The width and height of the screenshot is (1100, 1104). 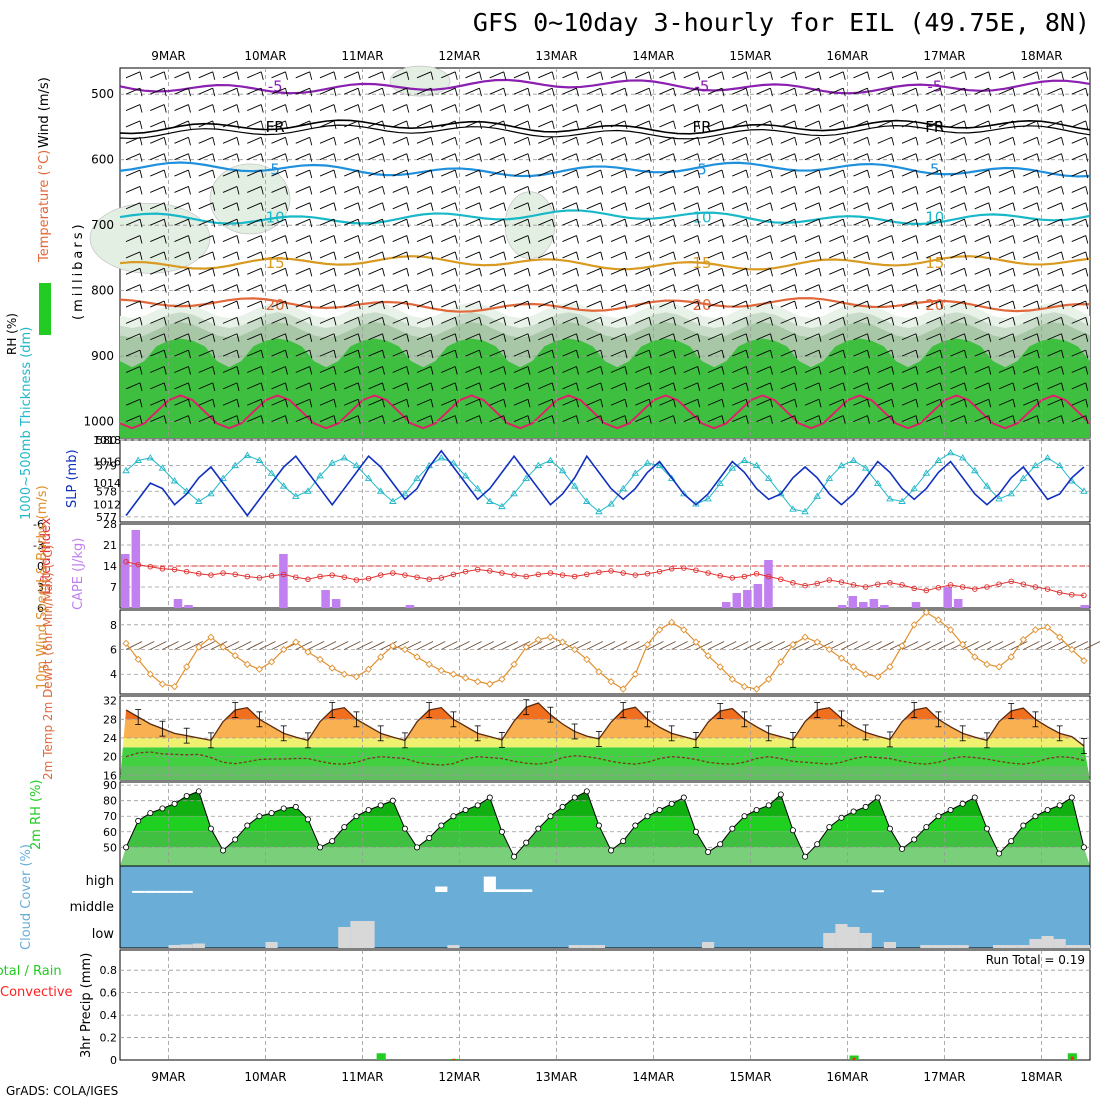 What do you see at coordinates (46, 555) in the screenshot?
I see `li-ylabel: Lifted Index` at bounding box center [46, 555].